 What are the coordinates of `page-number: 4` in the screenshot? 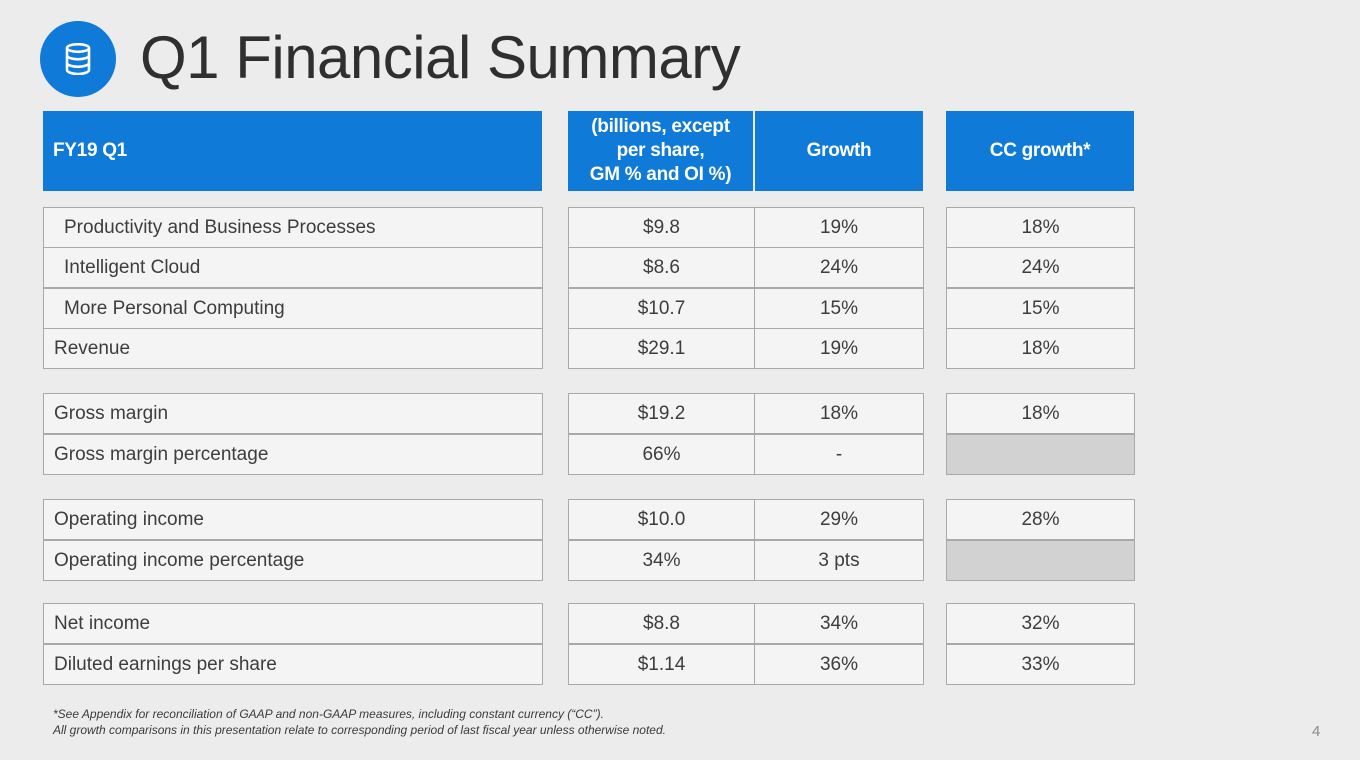 It's located at (1316, 731).